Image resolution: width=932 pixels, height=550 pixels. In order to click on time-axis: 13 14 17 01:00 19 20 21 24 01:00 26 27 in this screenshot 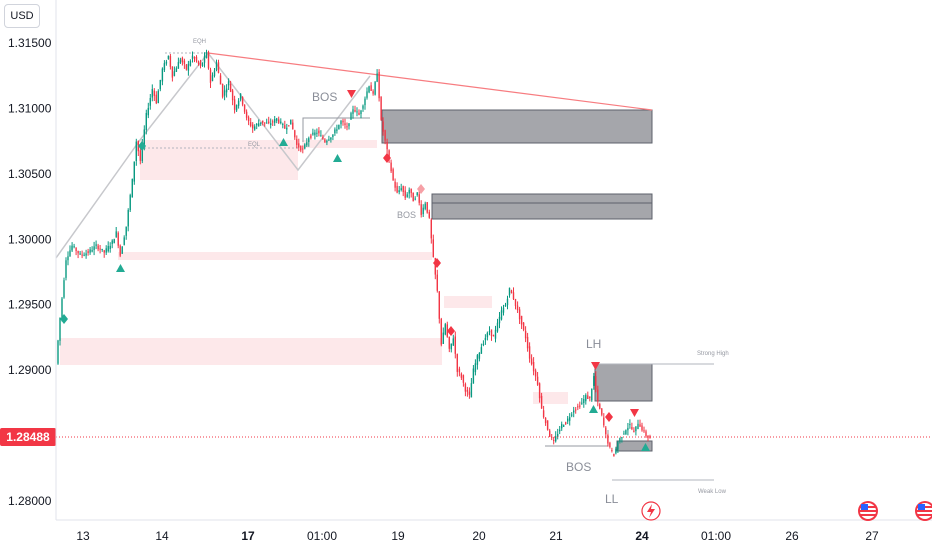, I will do `click(477, 536)`.